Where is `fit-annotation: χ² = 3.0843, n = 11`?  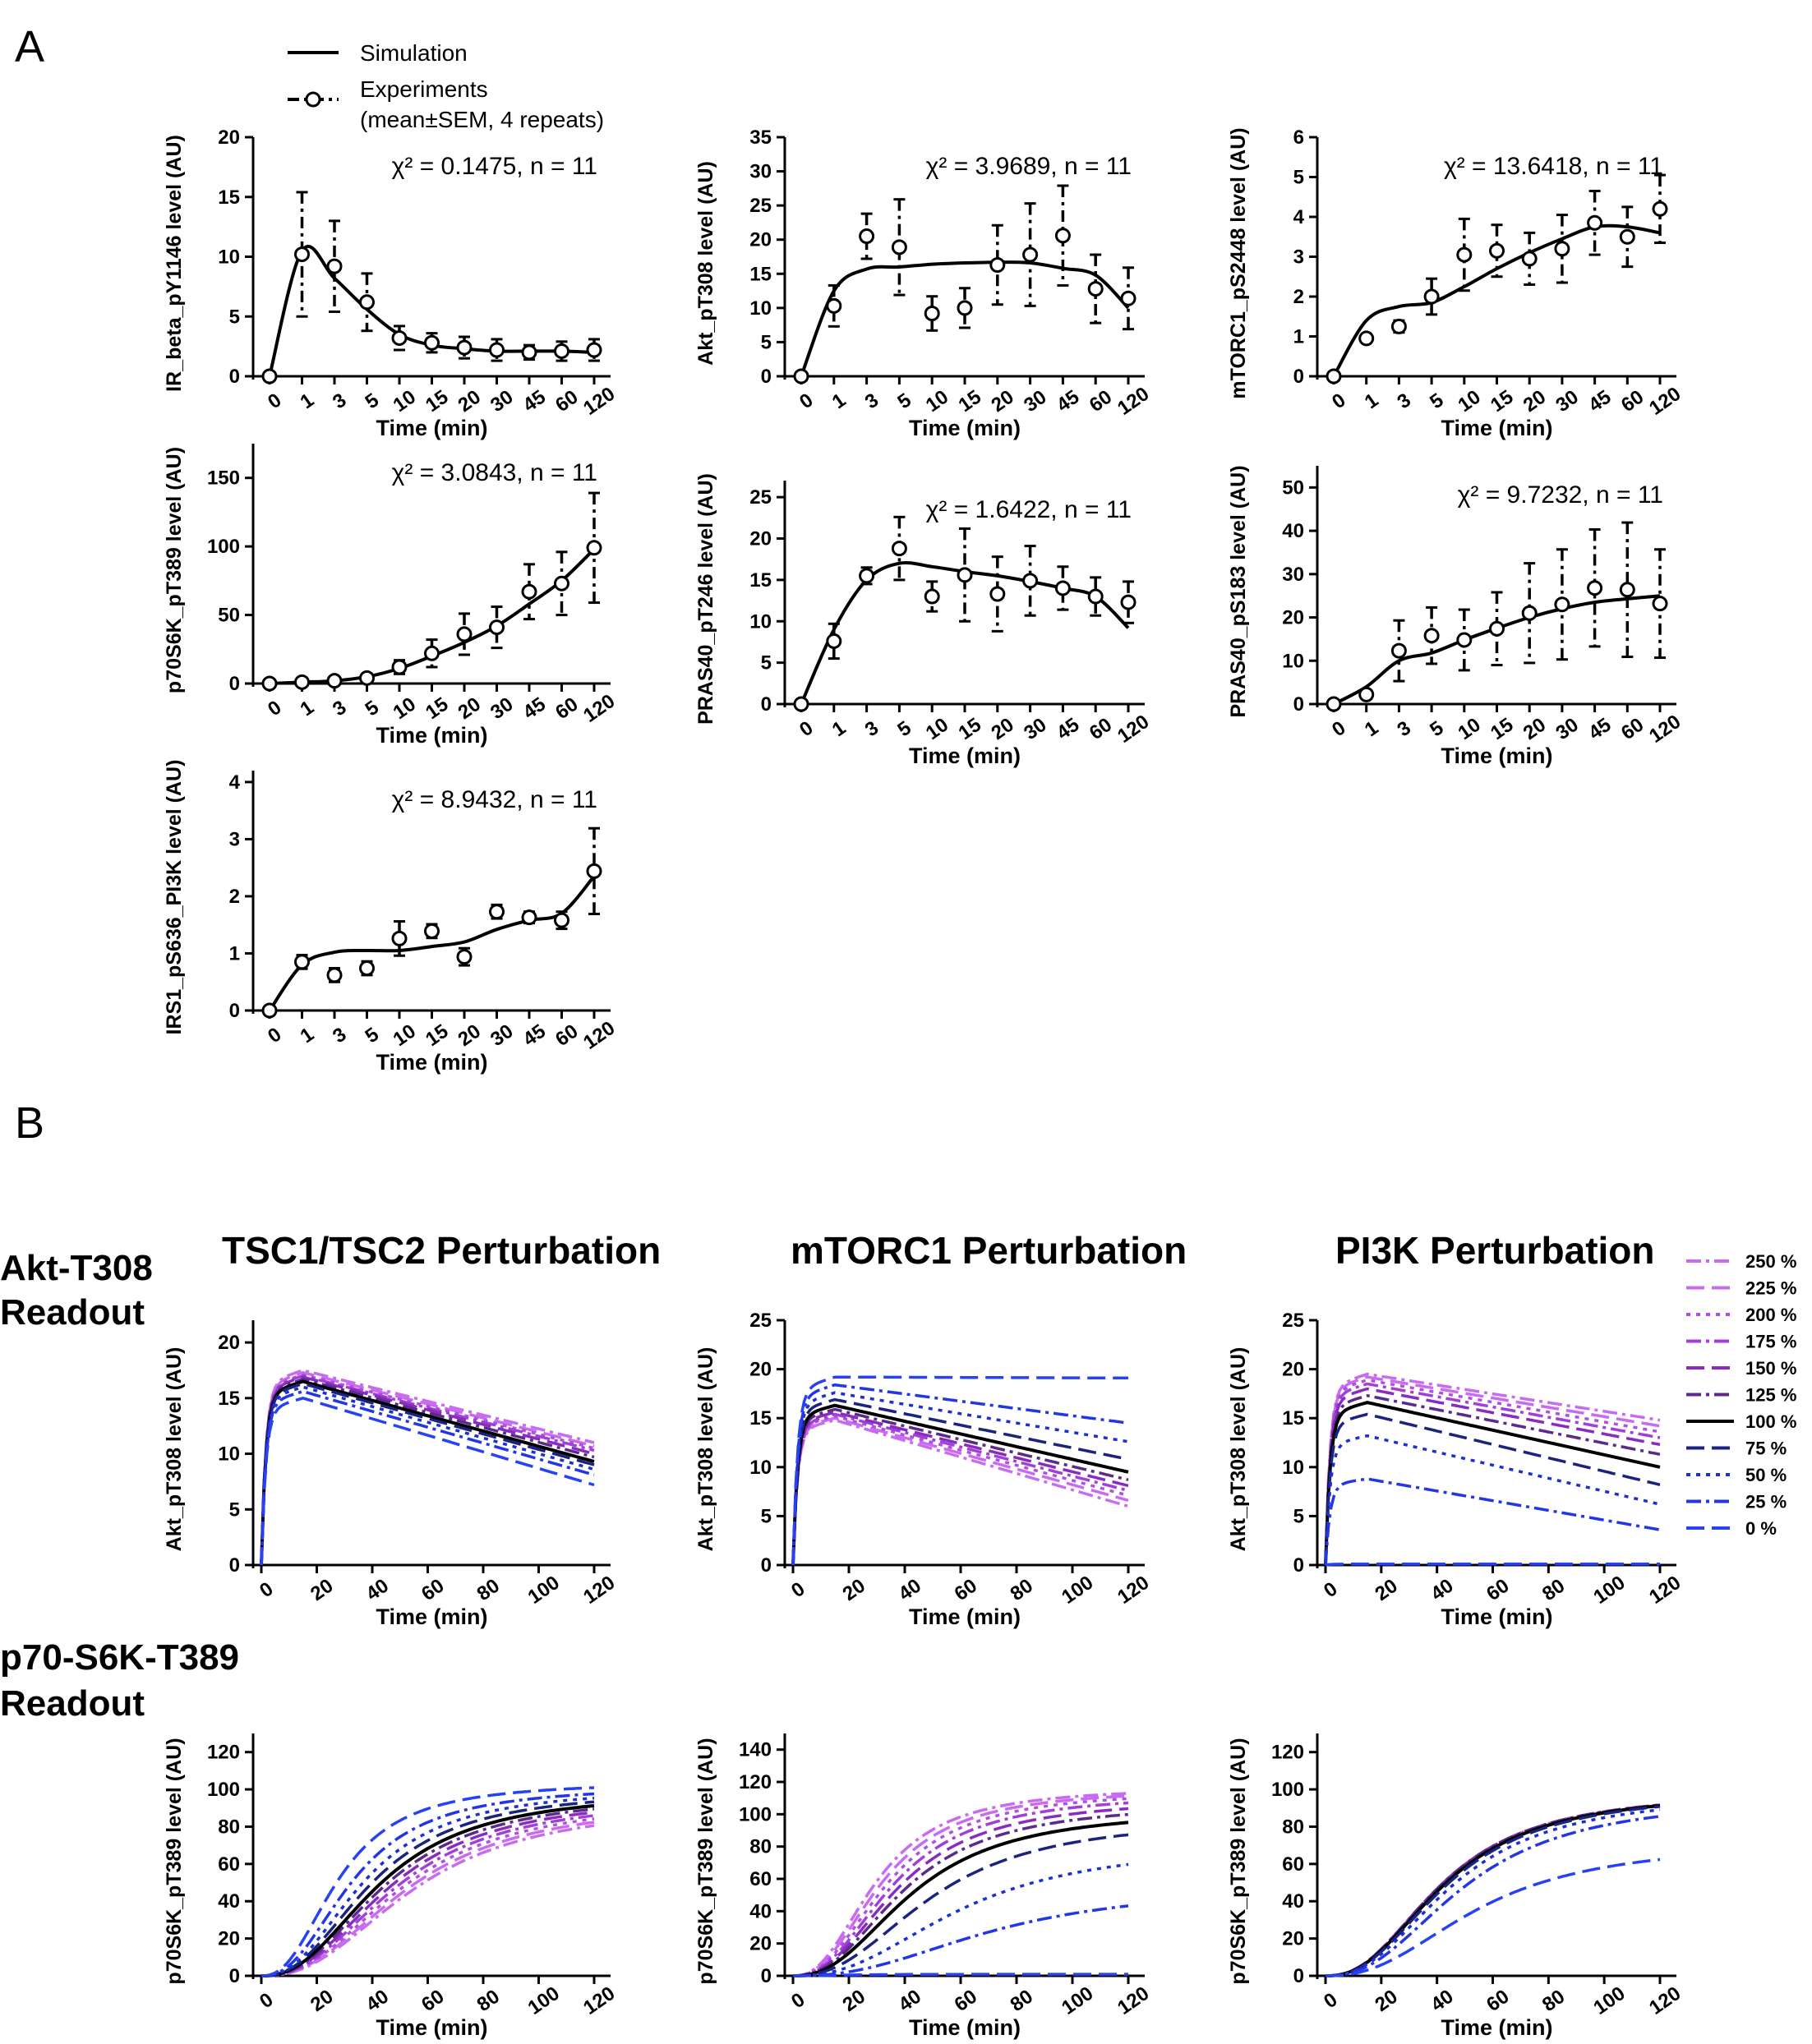
fit-annotation: χ² = 3.0843, n = 11 is located at coordinates (495, 473).